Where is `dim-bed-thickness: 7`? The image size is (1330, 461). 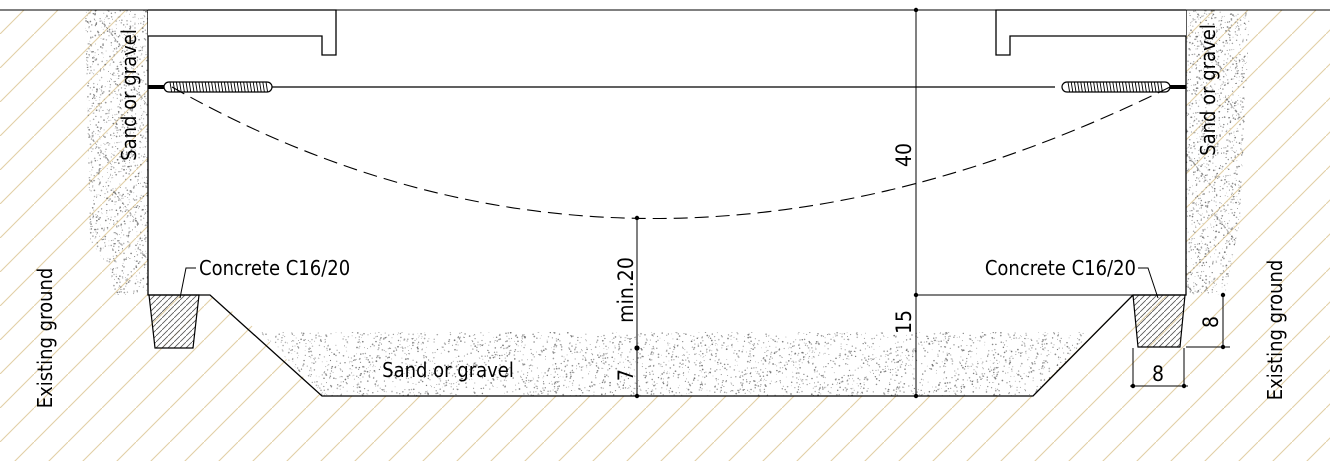
dim-bed-thickness: 7 is located at coordinates (626, 375).